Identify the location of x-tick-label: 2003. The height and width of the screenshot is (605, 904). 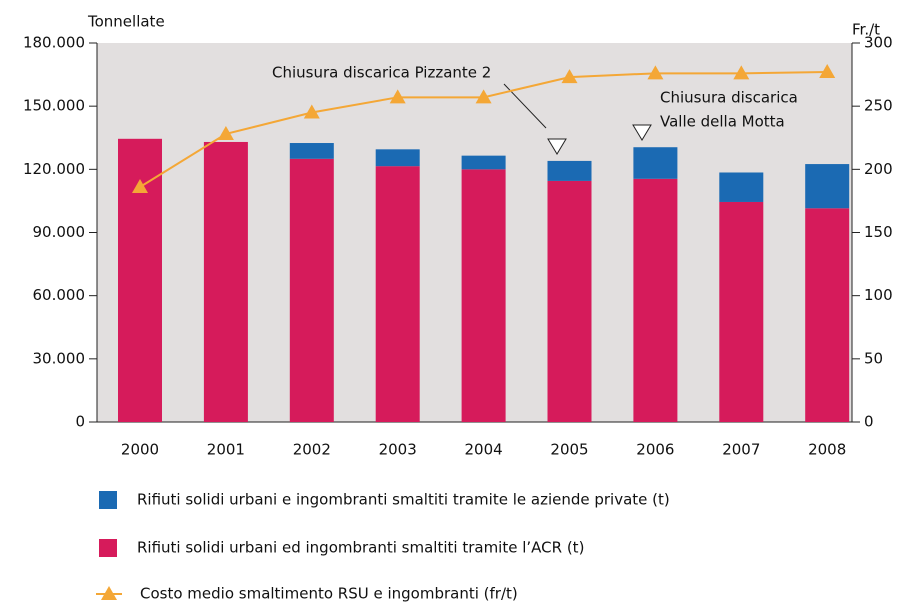
(398, 450).